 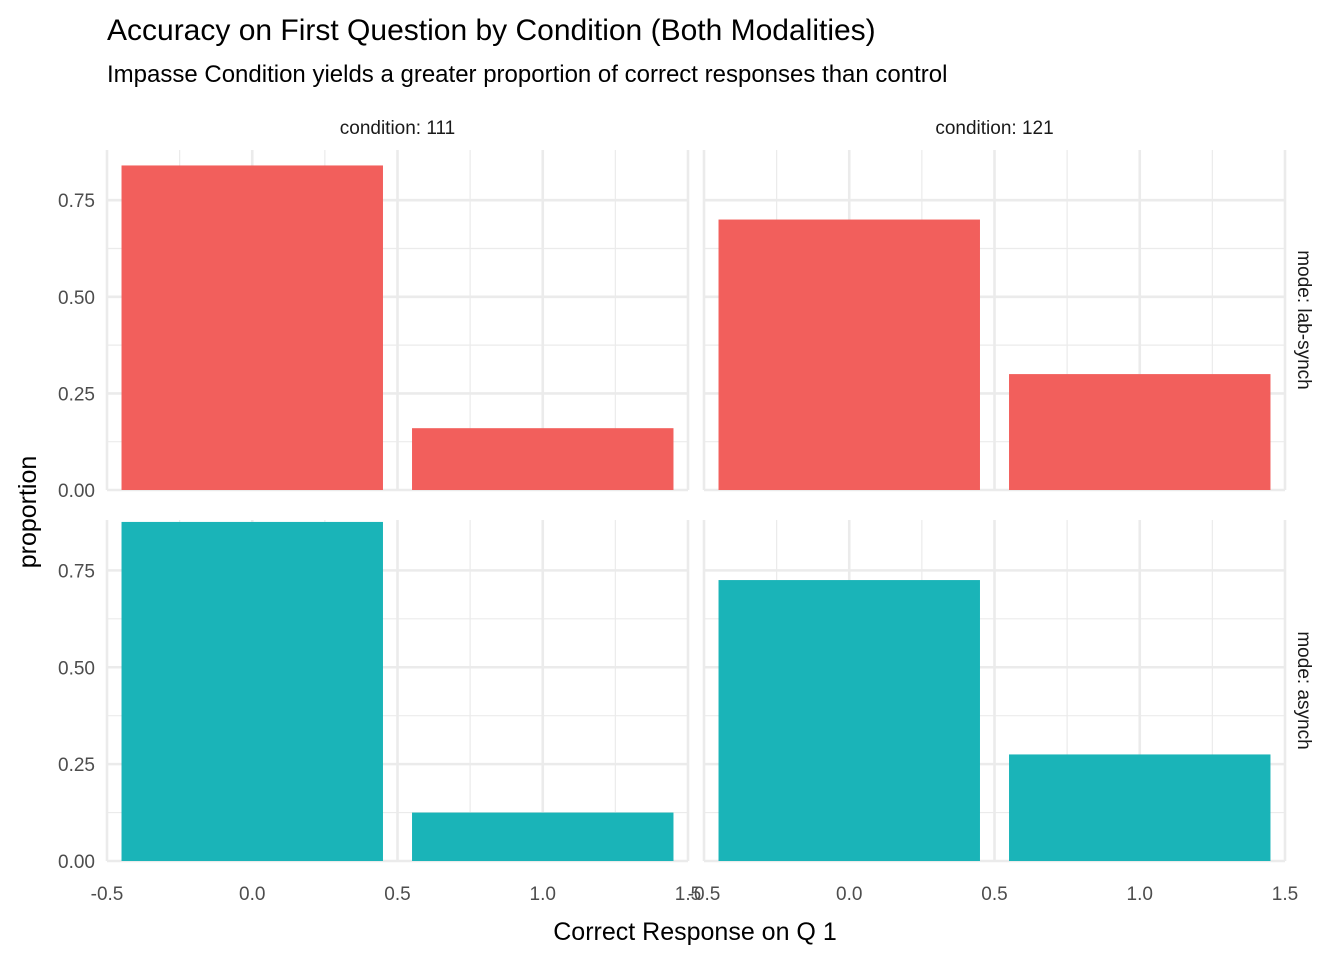 What do you see at coordinates (994, 128) in the screenshot?
I see `strip-label-1: condition: 121` at bounding box center [994, 128].